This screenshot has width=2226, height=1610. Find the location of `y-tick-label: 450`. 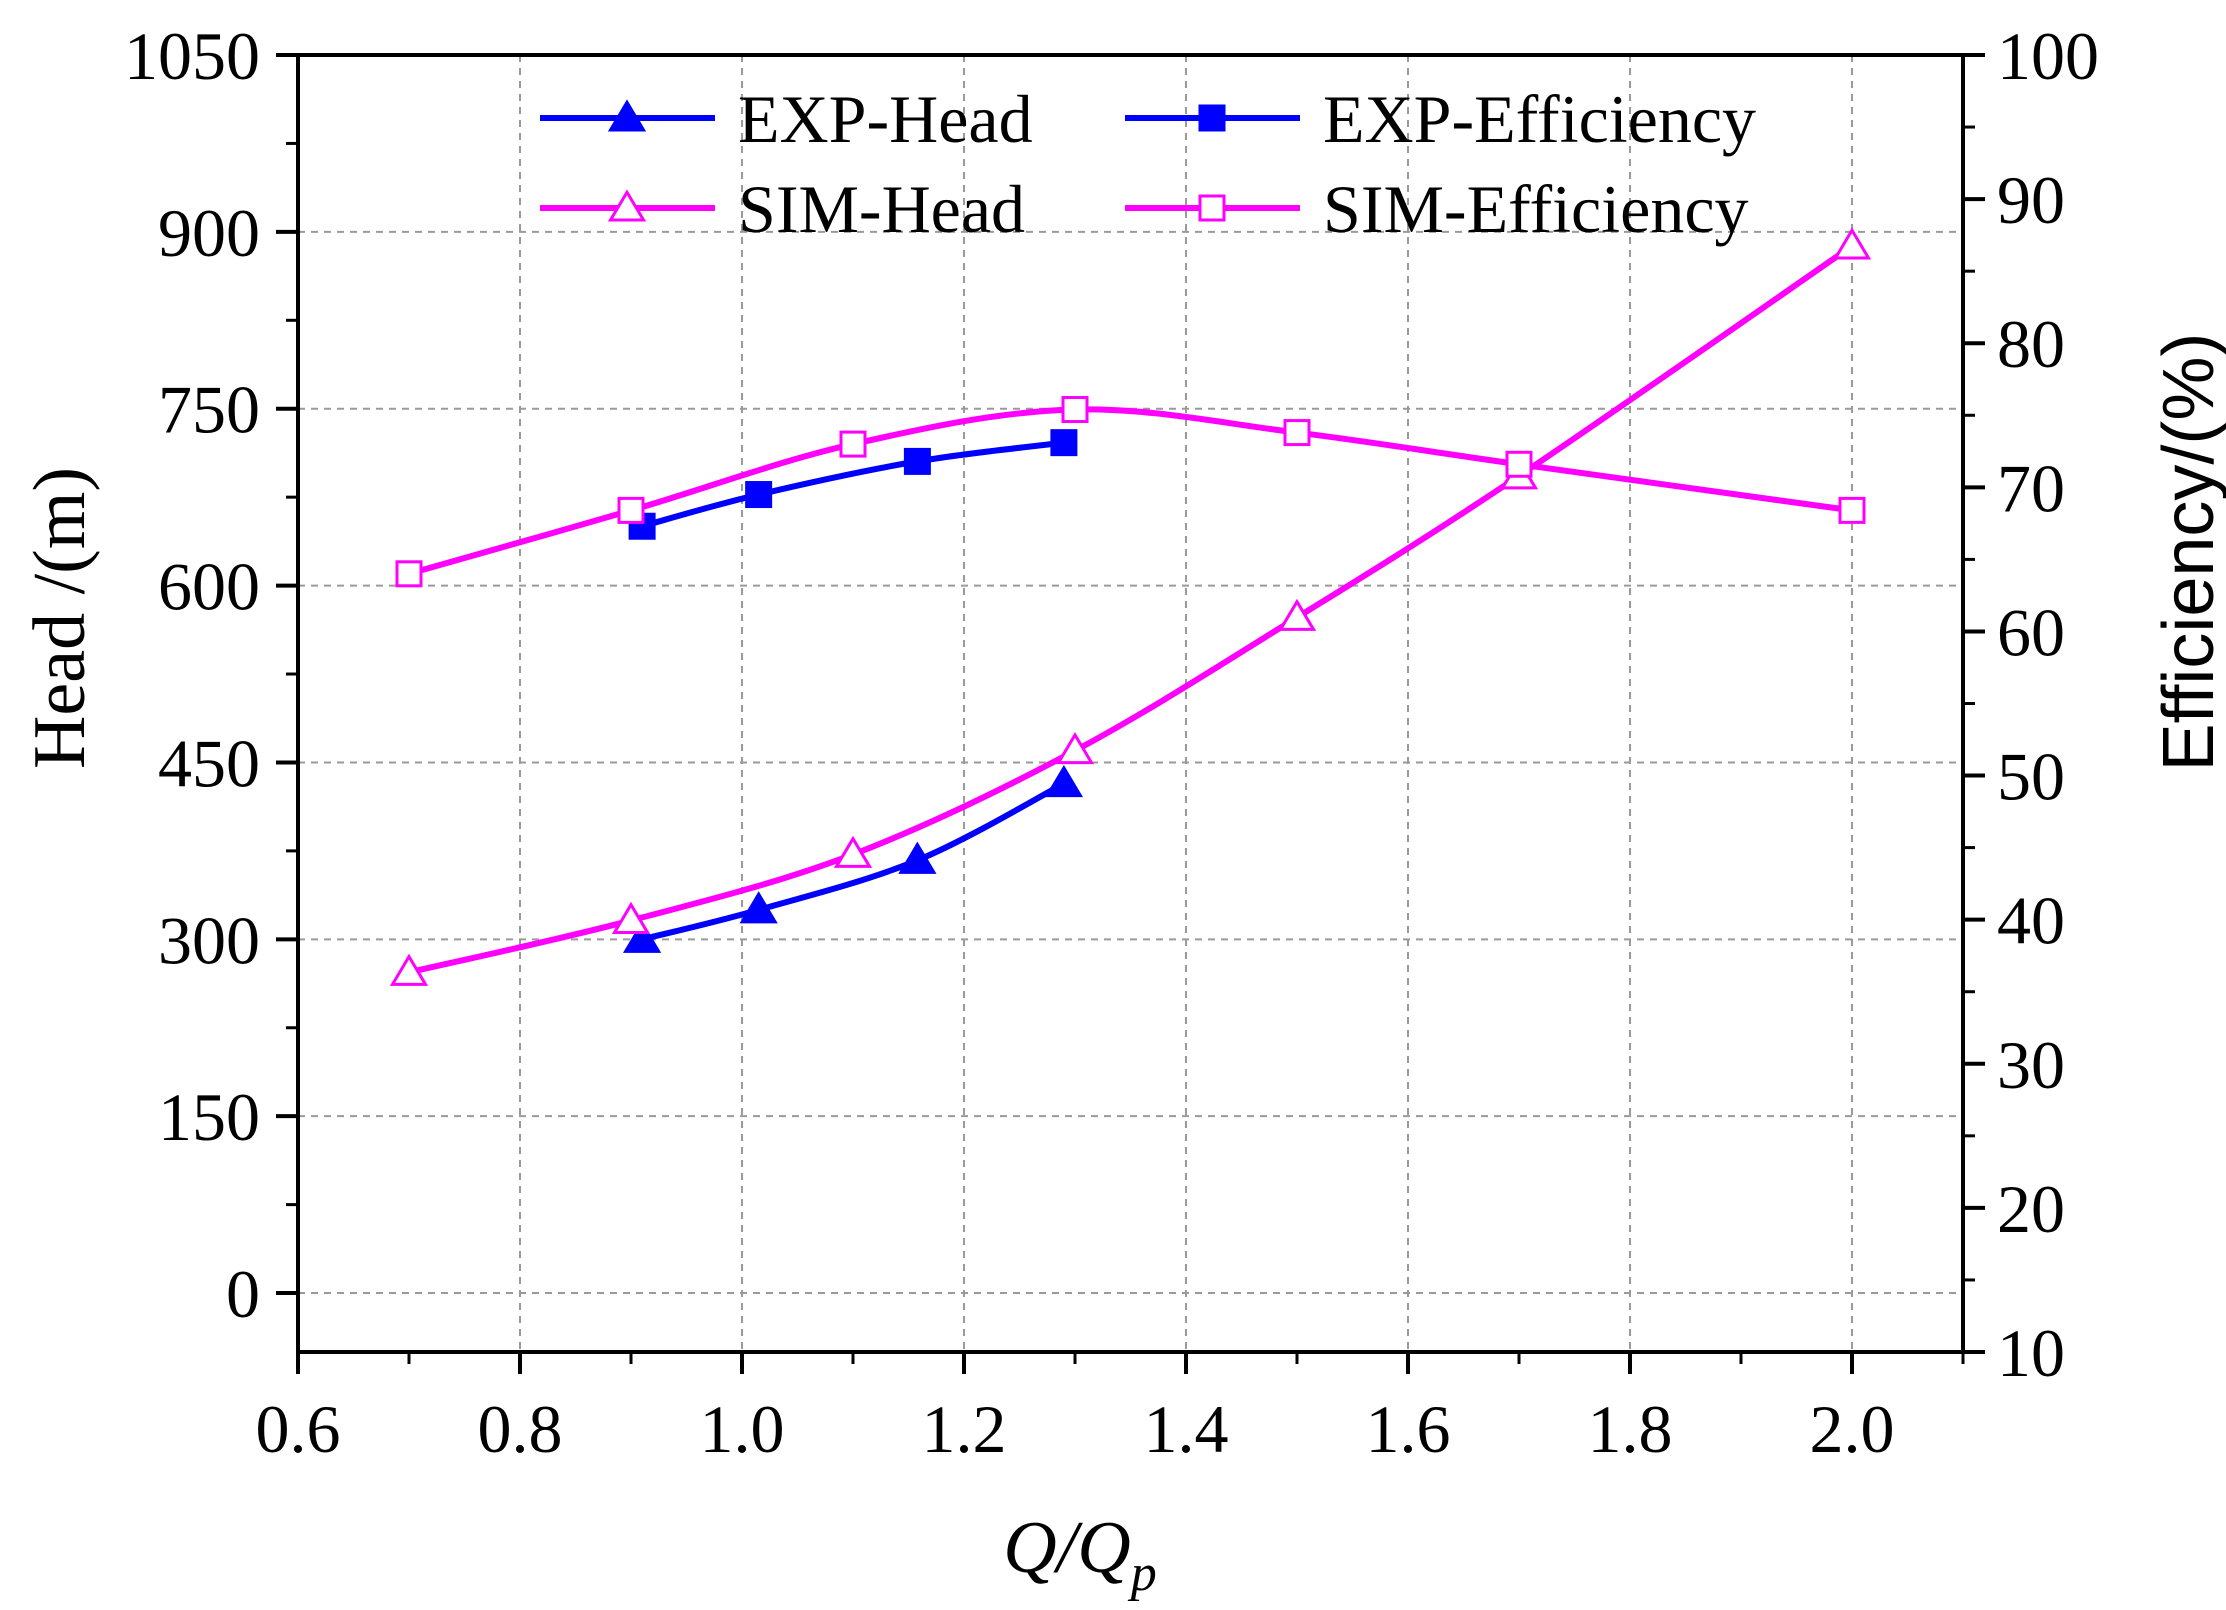

y-tick-label: 450 is located at coordinates (209, 763).